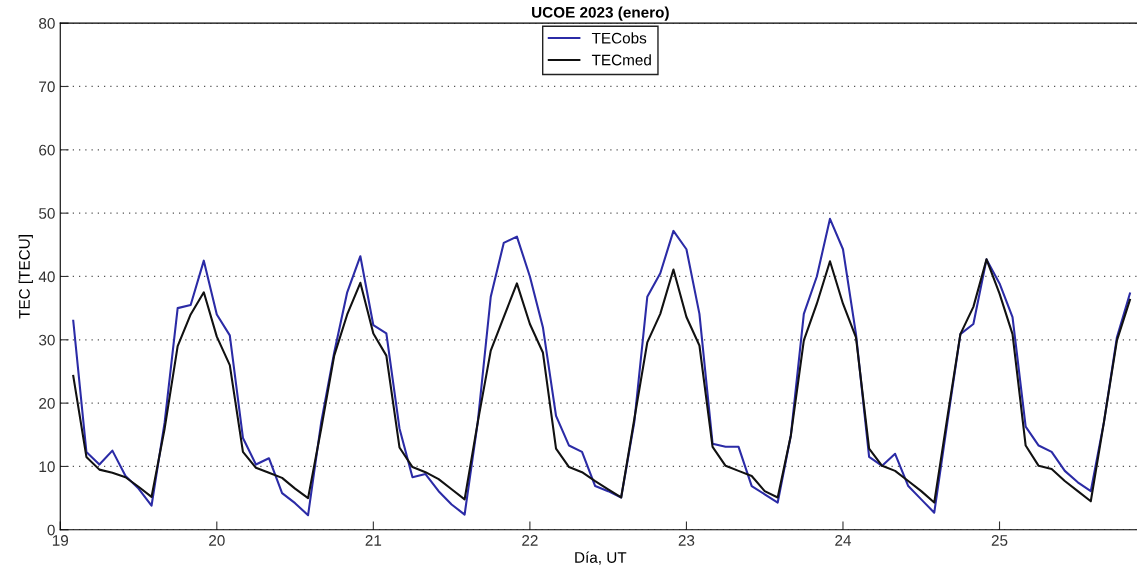  Describe the element at coordinates (47, 150) in the screenshot. I see `y-tick-label: 60` at that location.